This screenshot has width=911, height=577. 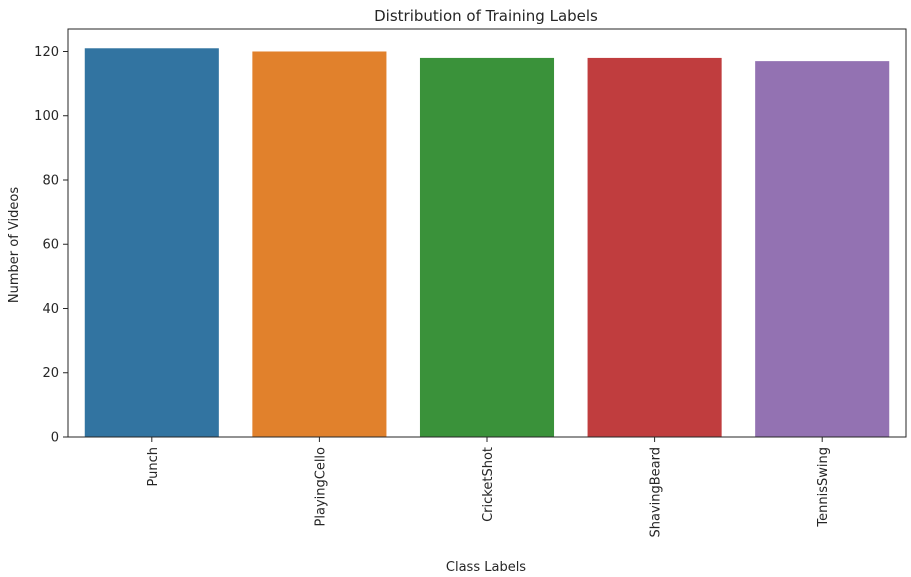 I want to click on y-tick-label: 120, so click(x=46, y=52).